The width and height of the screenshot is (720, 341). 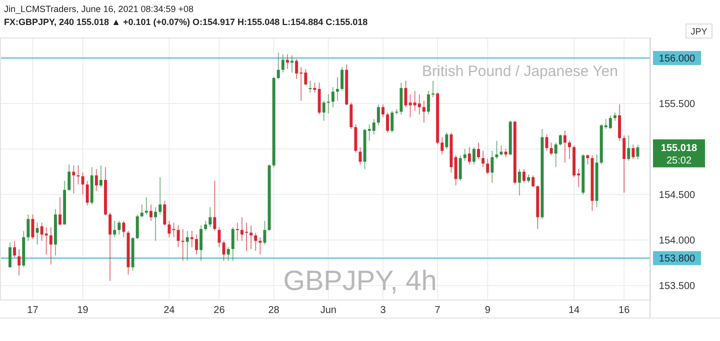 I want to click on x-tick-label: 26, so click(x=220, y=310).